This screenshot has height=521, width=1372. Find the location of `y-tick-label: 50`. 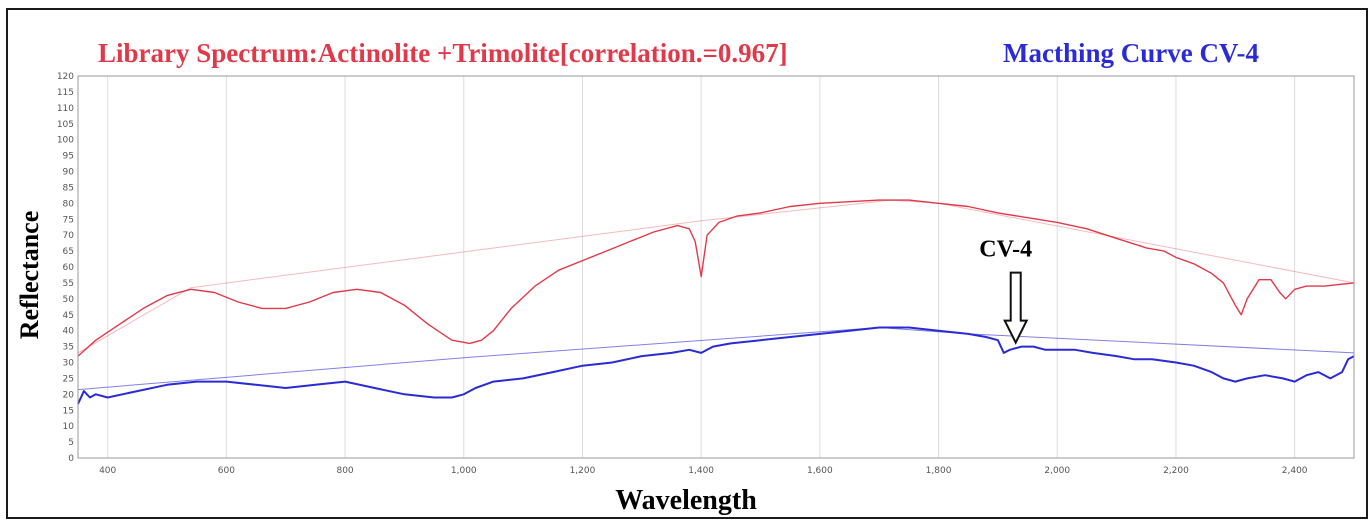

y-tick-label: 50 is located at coordinates (69, 300).